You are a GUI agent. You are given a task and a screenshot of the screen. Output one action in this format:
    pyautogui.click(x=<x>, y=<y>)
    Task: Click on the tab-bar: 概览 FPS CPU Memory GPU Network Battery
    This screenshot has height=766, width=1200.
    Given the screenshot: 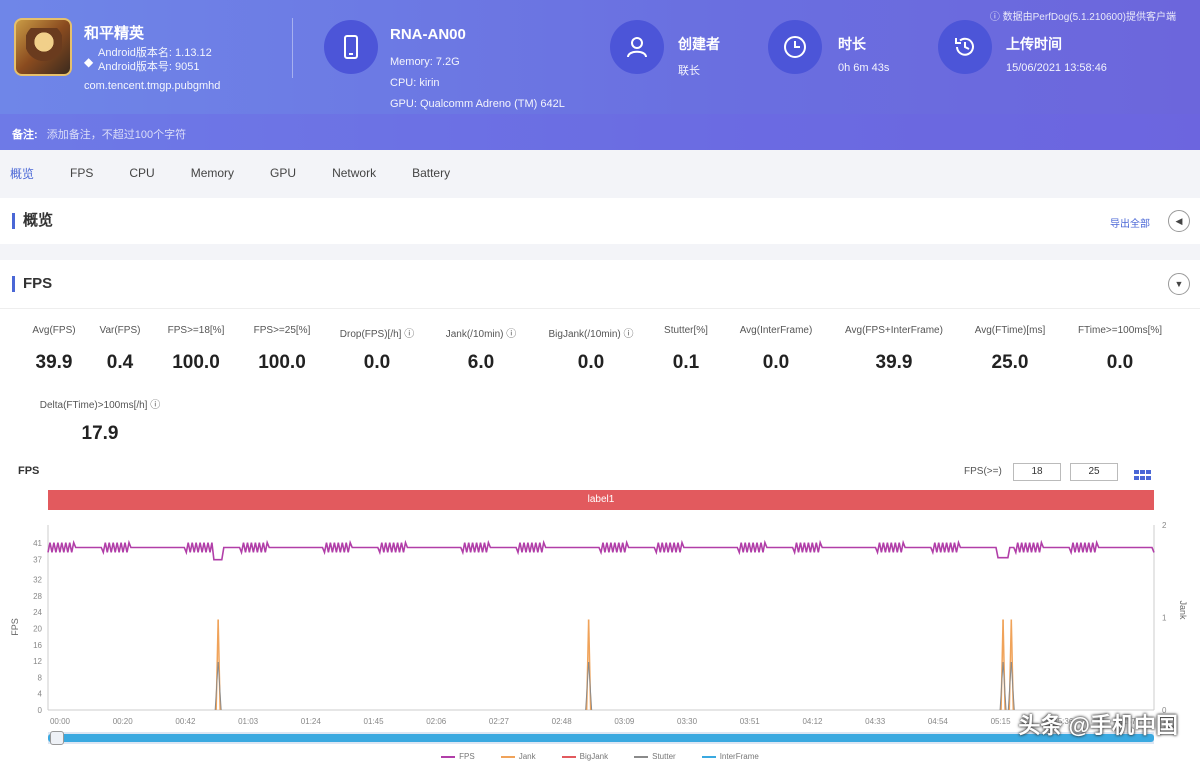 What is the action you would take?
    pyautogui.click(x=600, y=173)
    